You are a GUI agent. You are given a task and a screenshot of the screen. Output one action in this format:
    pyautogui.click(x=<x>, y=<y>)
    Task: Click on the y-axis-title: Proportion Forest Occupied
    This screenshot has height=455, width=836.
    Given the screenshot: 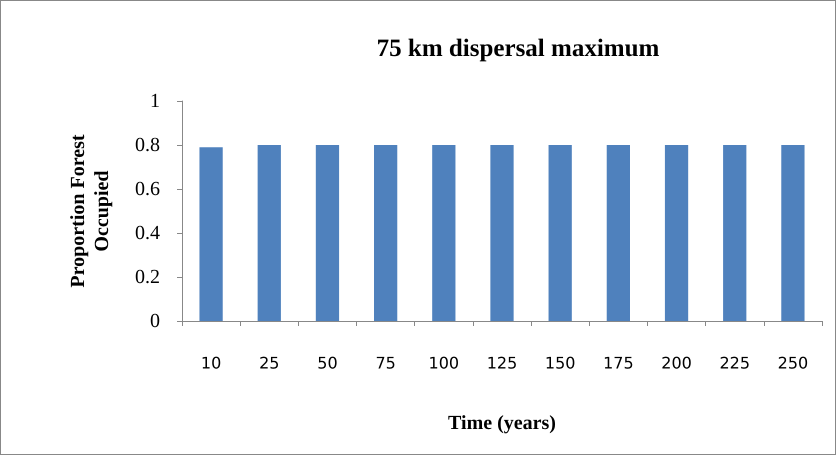 What is the action you would take?
    pyautogui.click(x=90, y=211)
    